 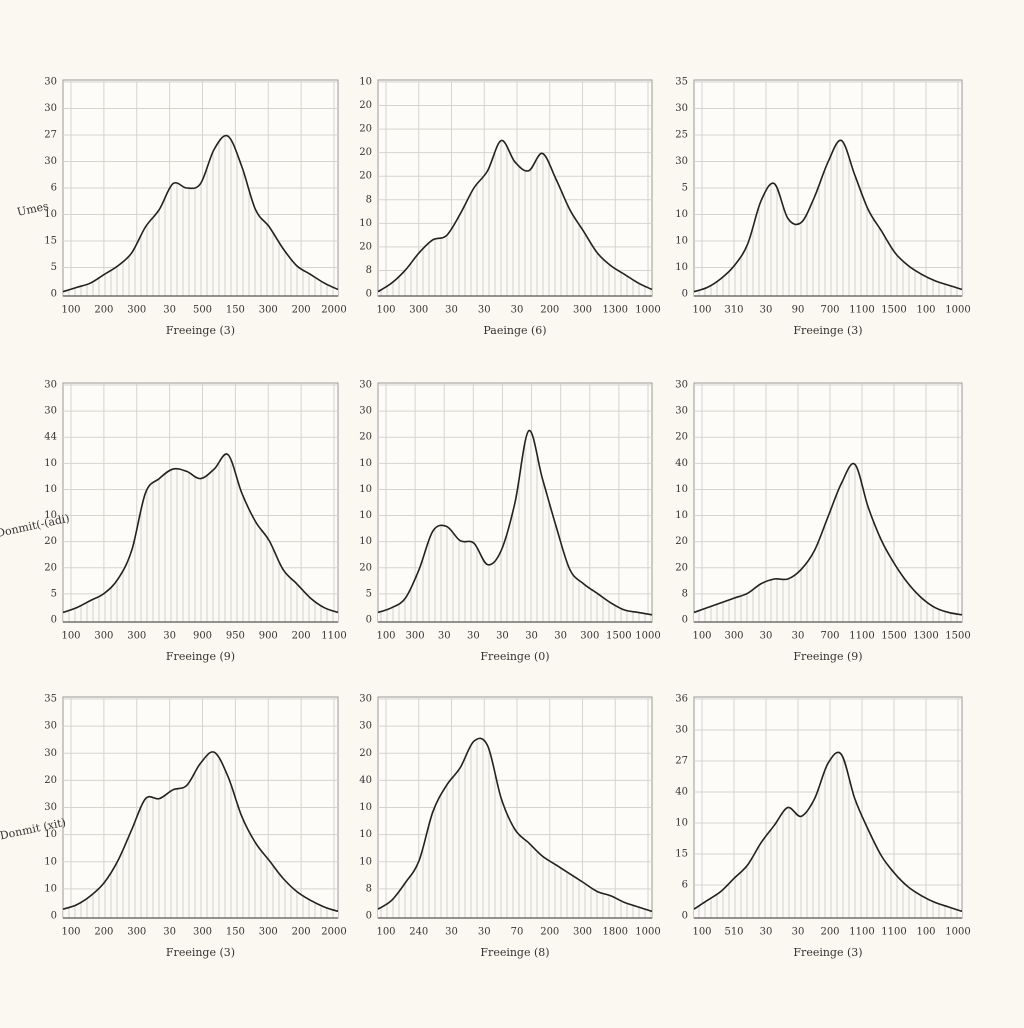 I want to click on x-tick-label: 510, so click(x=733, y=932).